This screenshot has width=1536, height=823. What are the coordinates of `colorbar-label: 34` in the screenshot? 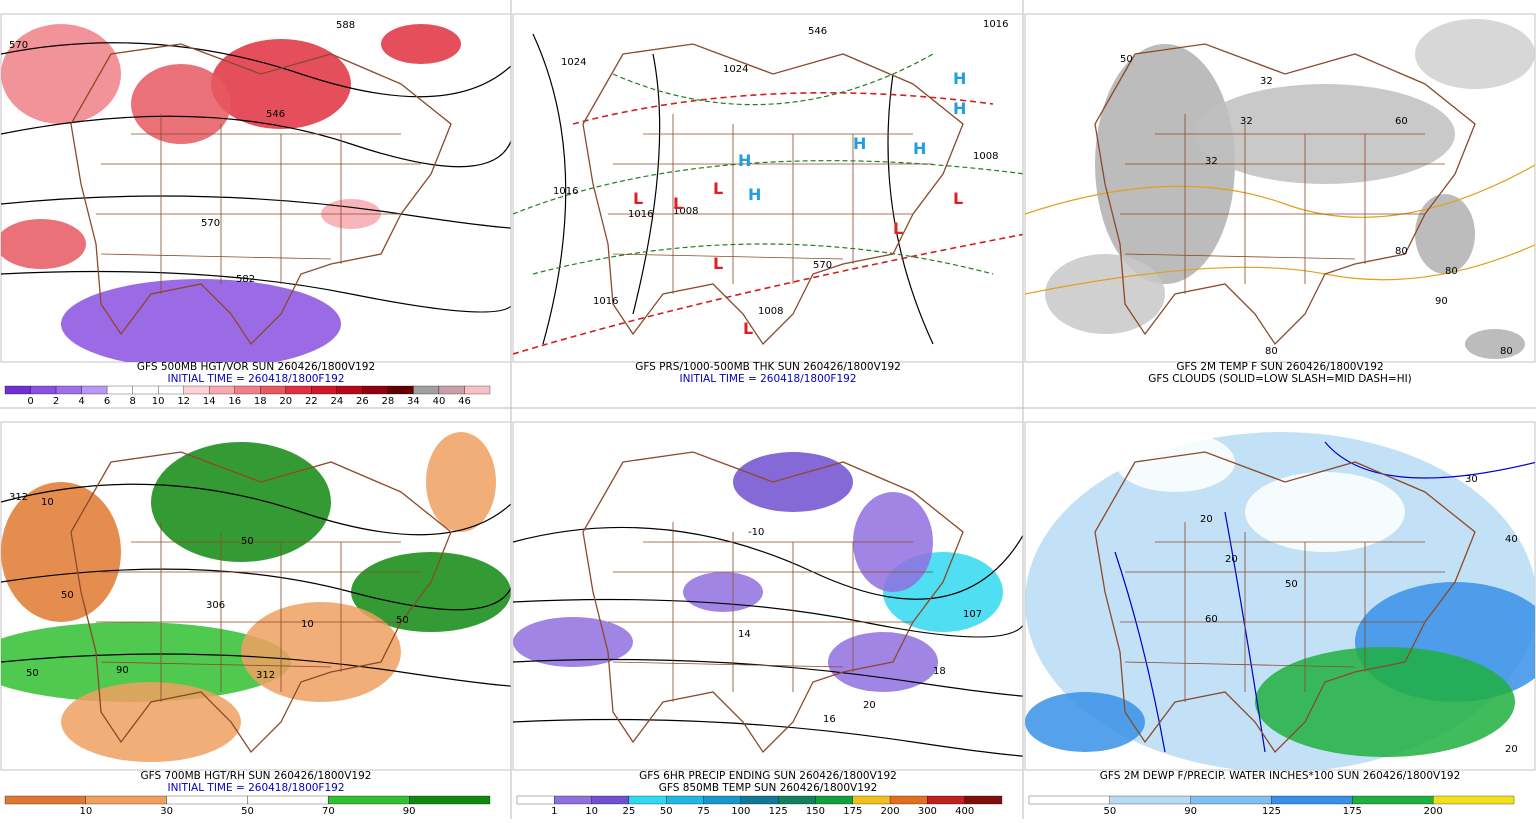 It's located at (413, 401).